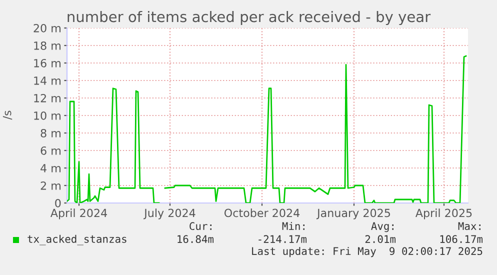 This screenshot has height=275, width=497. What do you see at coordinates (170, 214) in the screenshot?
I see `x-tick-label: July 2024` at bounding box center [170, 214].